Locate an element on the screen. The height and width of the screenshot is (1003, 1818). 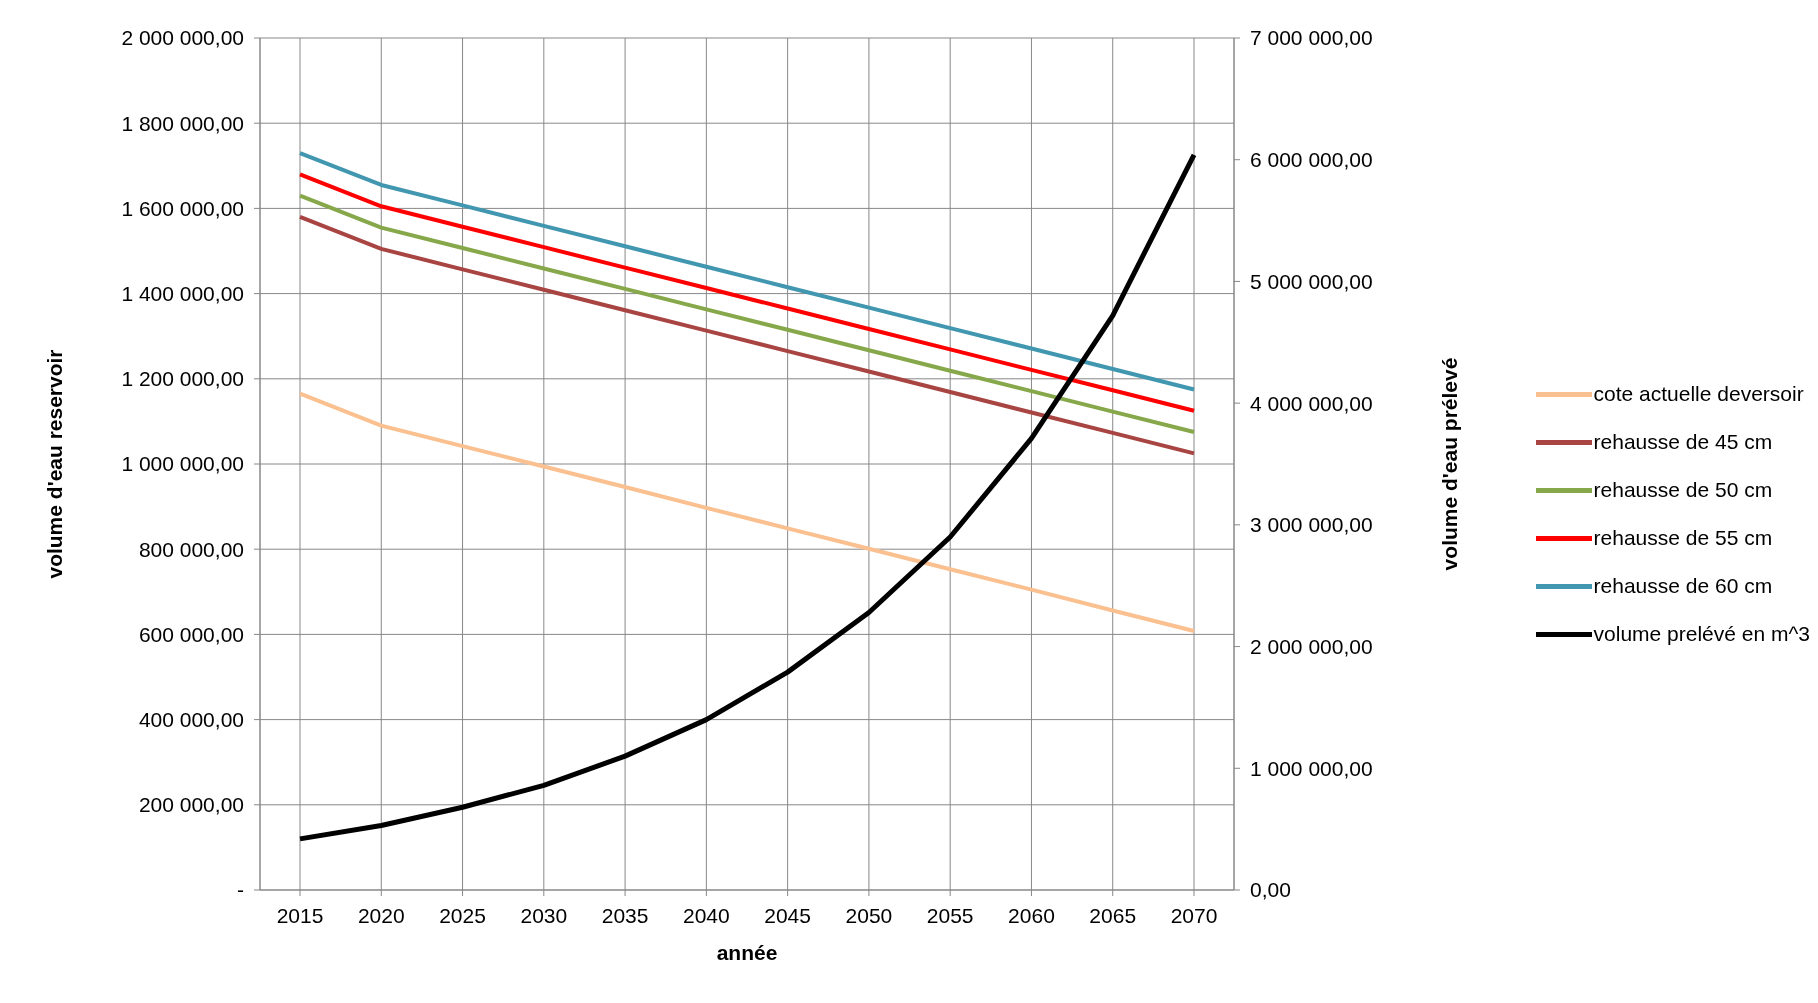
x-tick-label: 2060 is located at coordinates (1031, 915).